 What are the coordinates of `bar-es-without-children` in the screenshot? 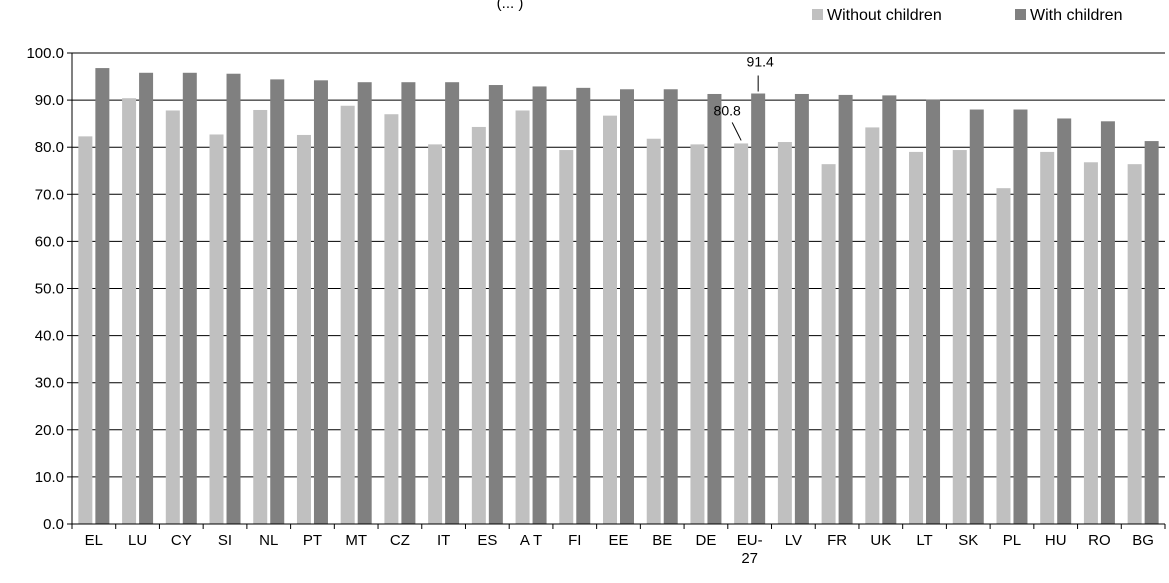 It's located at (478, 325).